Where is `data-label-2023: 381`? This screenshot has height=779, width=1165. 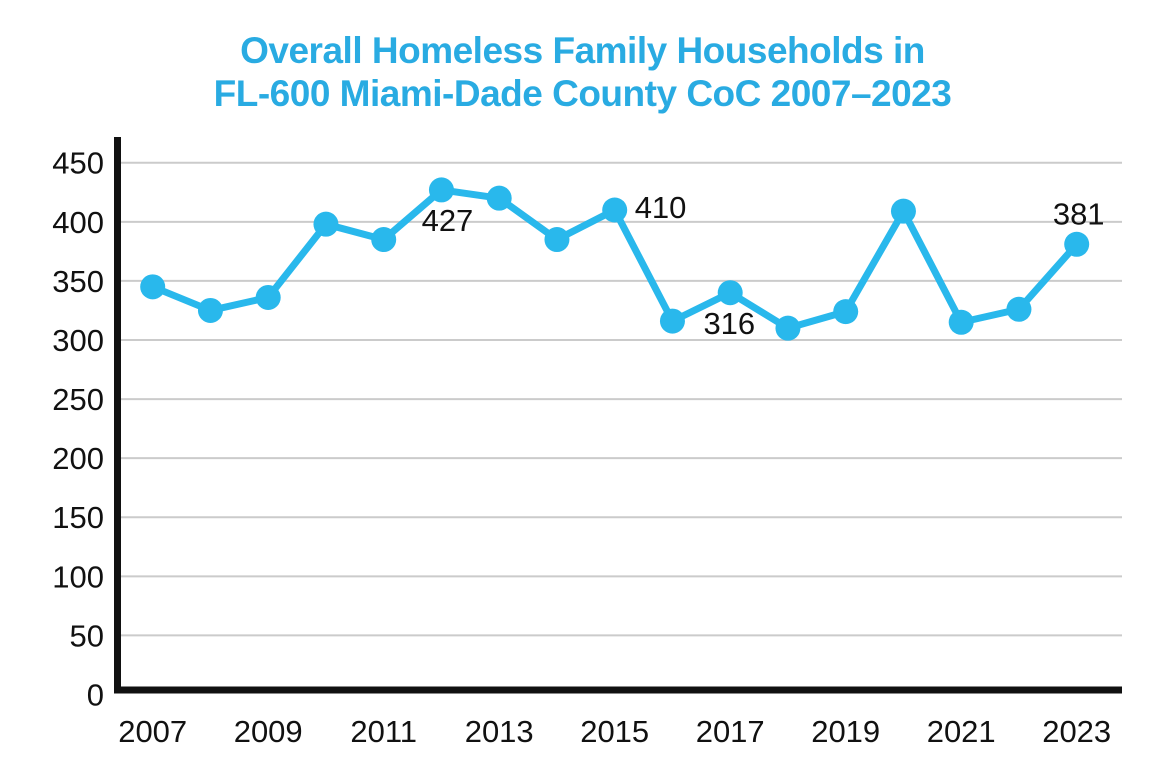 data-label-2023: 381 is located at coordinates (1079, 213).